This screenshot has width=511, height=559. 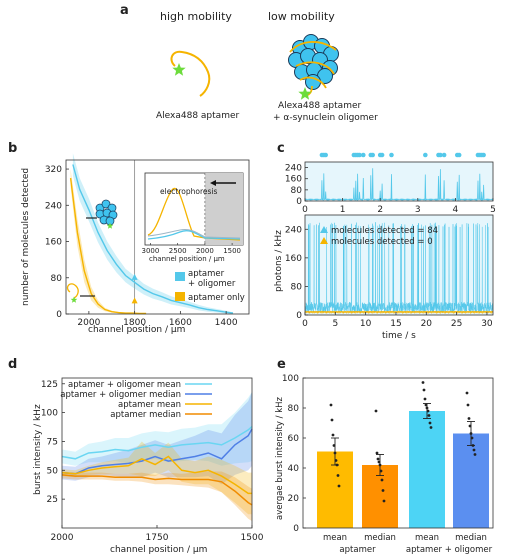 I want to click on panel-d-letter: d, so click(x=12, y=364).